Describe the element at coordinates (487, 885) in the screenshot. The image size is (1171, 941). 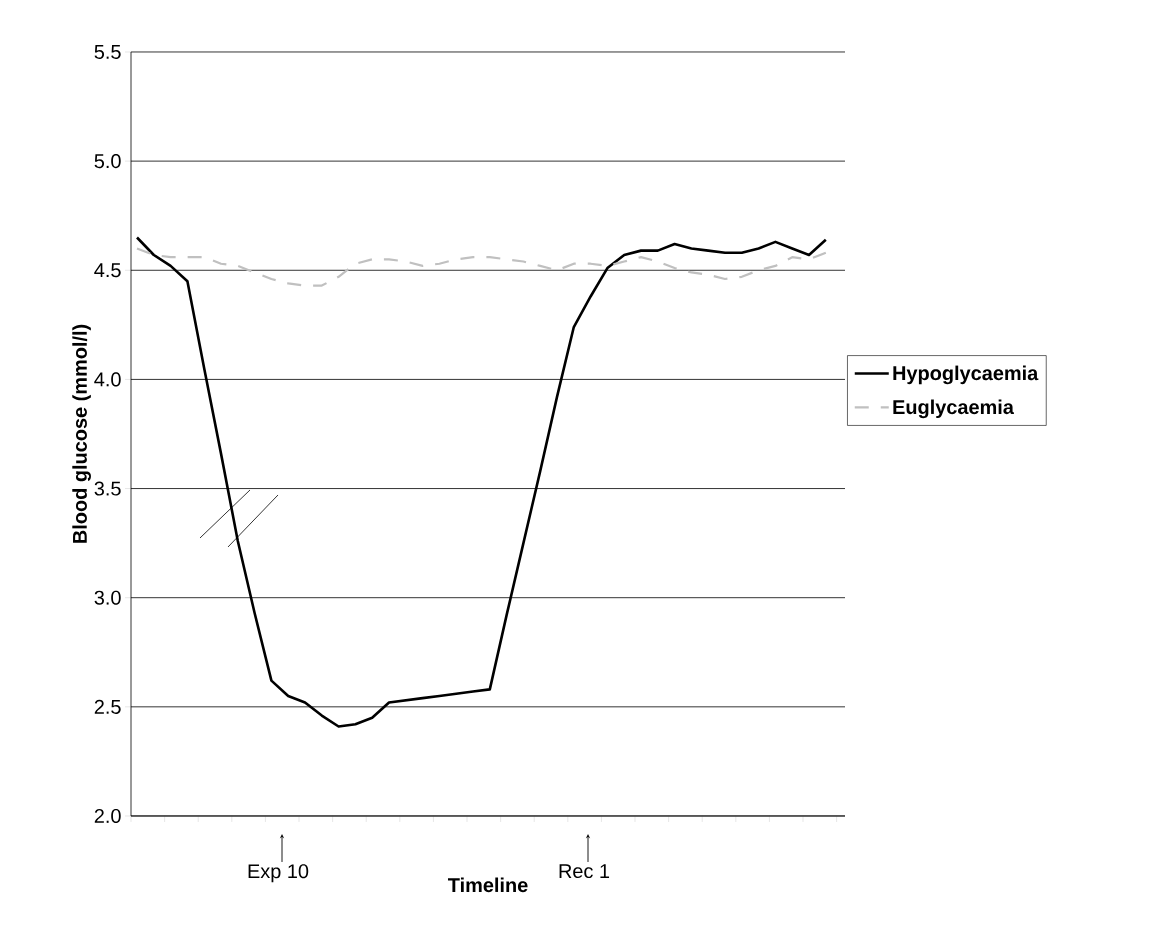
I see `x-axis-title: Timeline` at that location.